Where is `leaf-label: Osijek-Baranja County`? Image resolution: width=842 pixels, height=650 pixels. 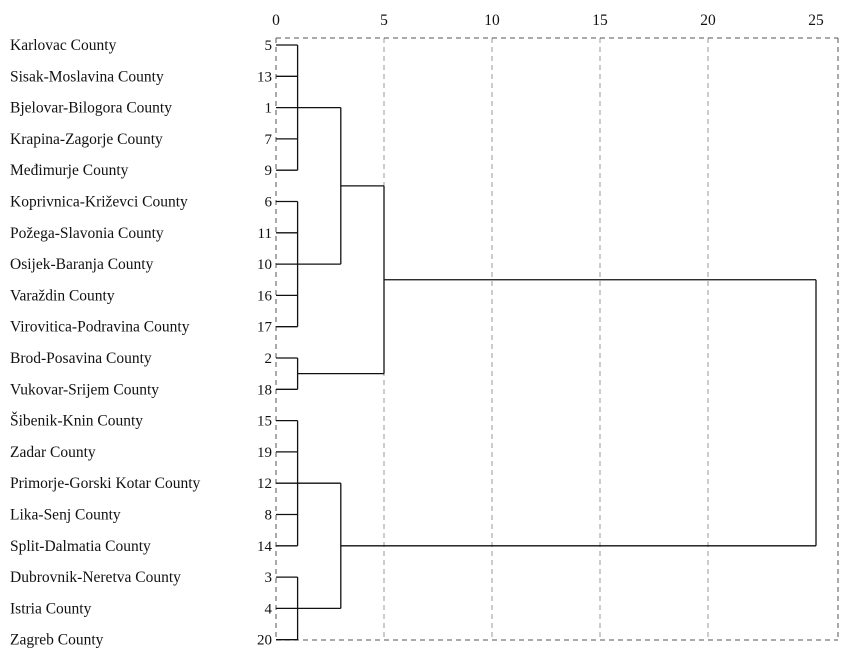 leaf-label: Osijek-Baranja County is located at coordinates (82, 264).